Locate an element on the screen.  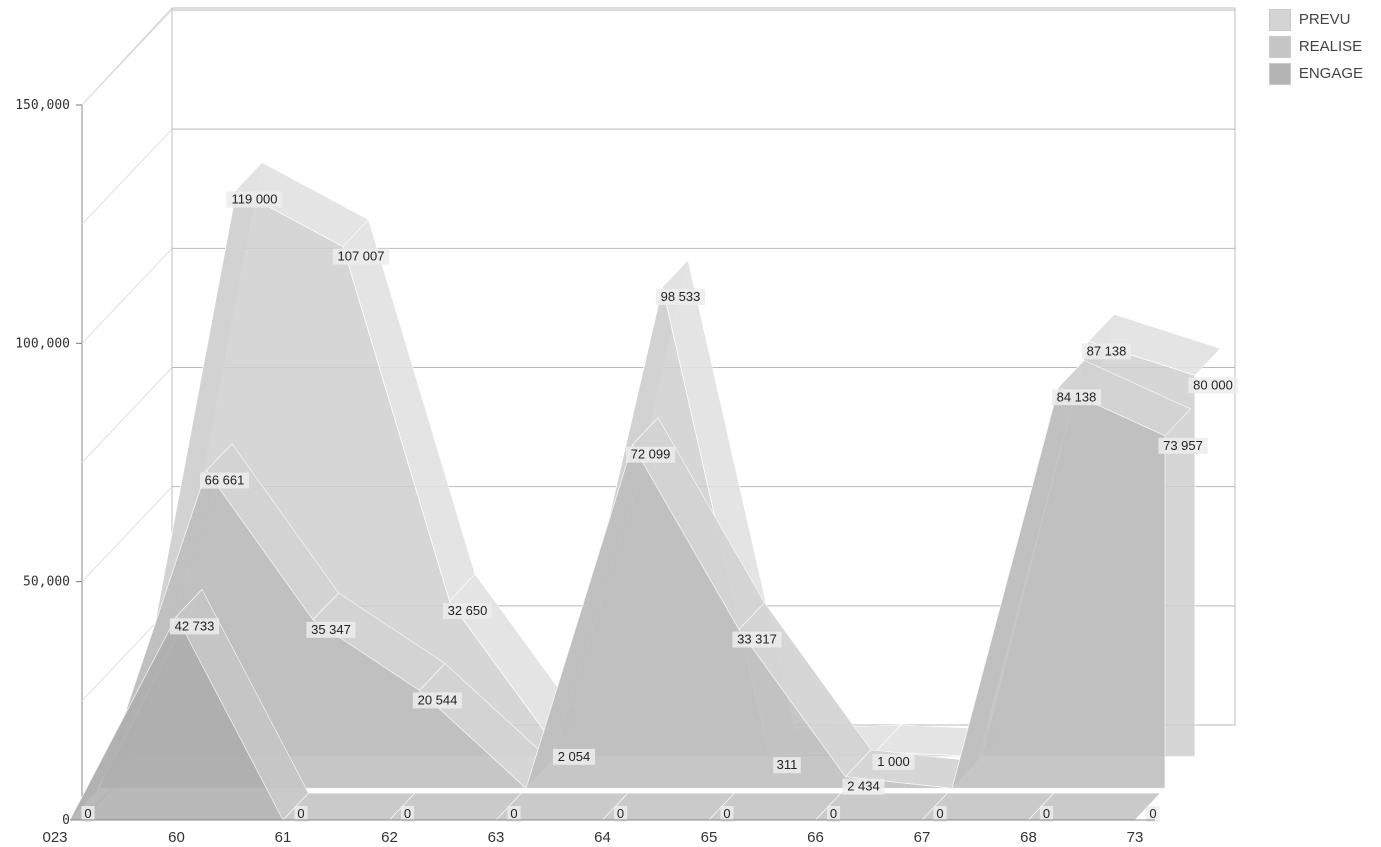
legend-item: REALISE is located at coordinates (1315, 46).